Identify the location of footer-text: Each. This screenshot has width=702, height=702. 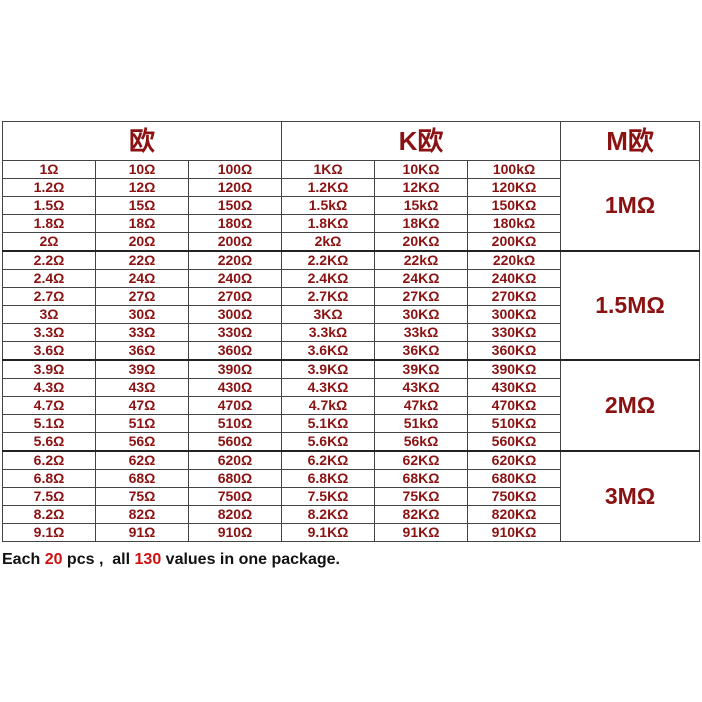
(23, 559).